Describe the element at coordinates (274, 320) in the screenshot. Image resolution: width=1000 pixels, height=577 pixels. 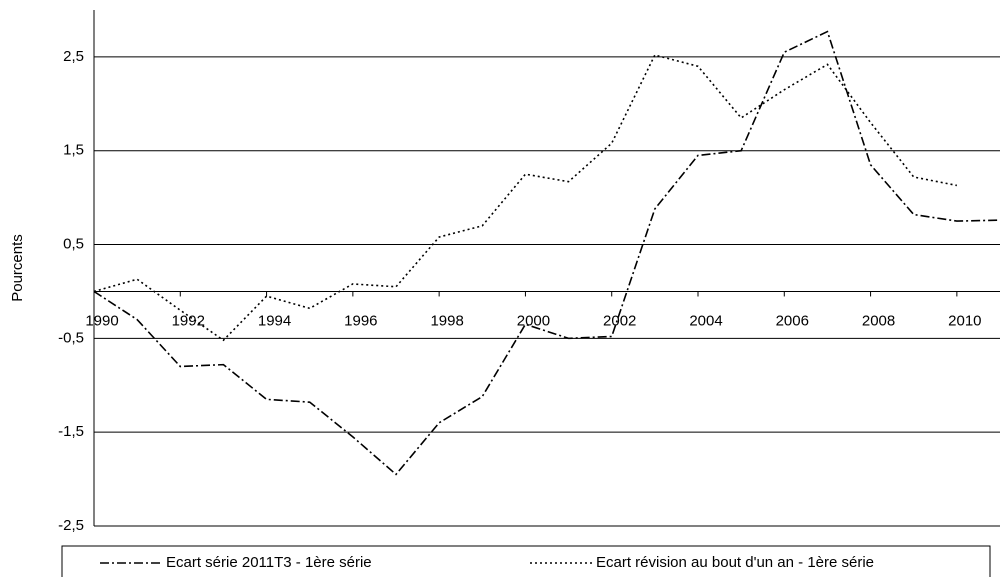
I see `x-tick-label: 1994` at that location.